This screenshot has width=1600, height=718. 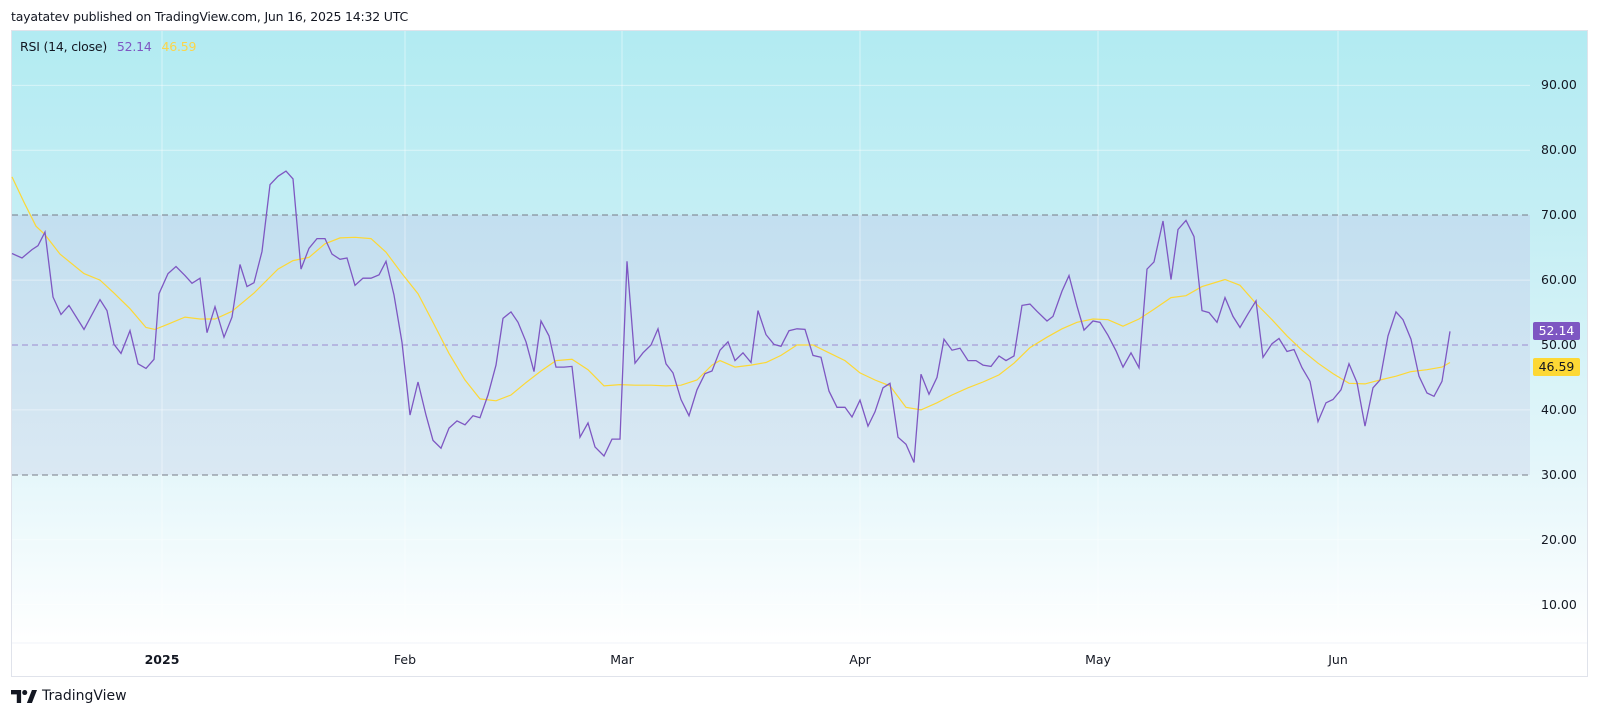 I want to click on indicator-title: RSI (14, close), so click(x=64, y=46).